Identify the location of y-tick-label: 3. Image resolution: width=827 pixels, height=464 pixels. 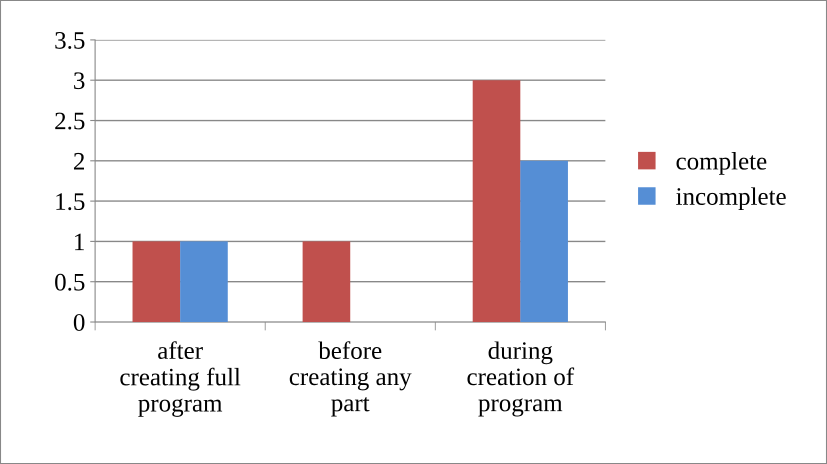
(79, 81).